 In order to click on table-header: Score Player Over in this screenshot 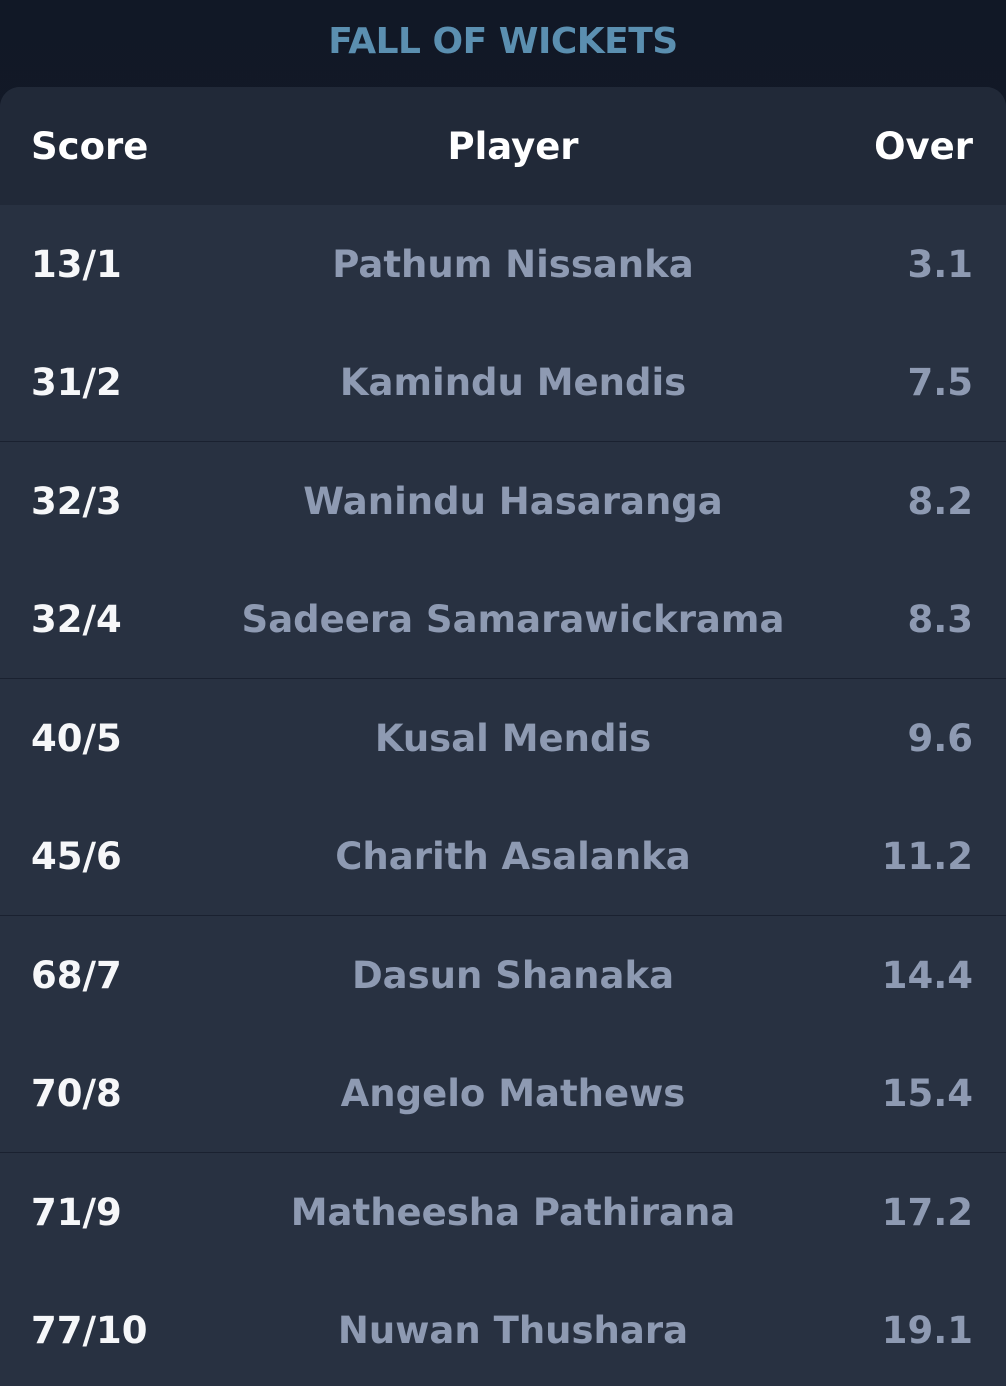, I will do `click(503, 146)`.